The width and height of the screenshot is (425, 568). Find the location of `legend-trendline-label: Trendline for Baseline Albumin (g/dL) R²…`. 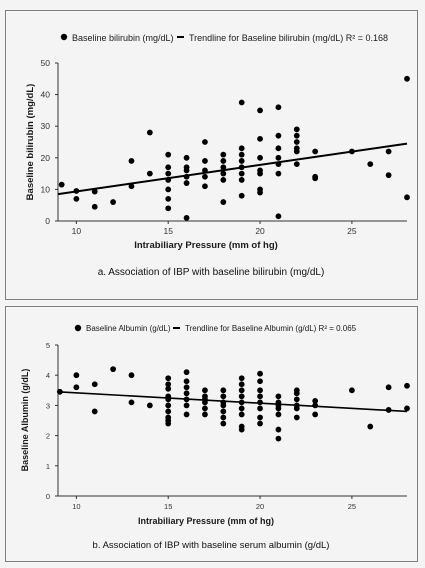

legend-trendline-label: Trendline for Baseline Albumin (g/dL) R²… is located at coordinates (271, 328).